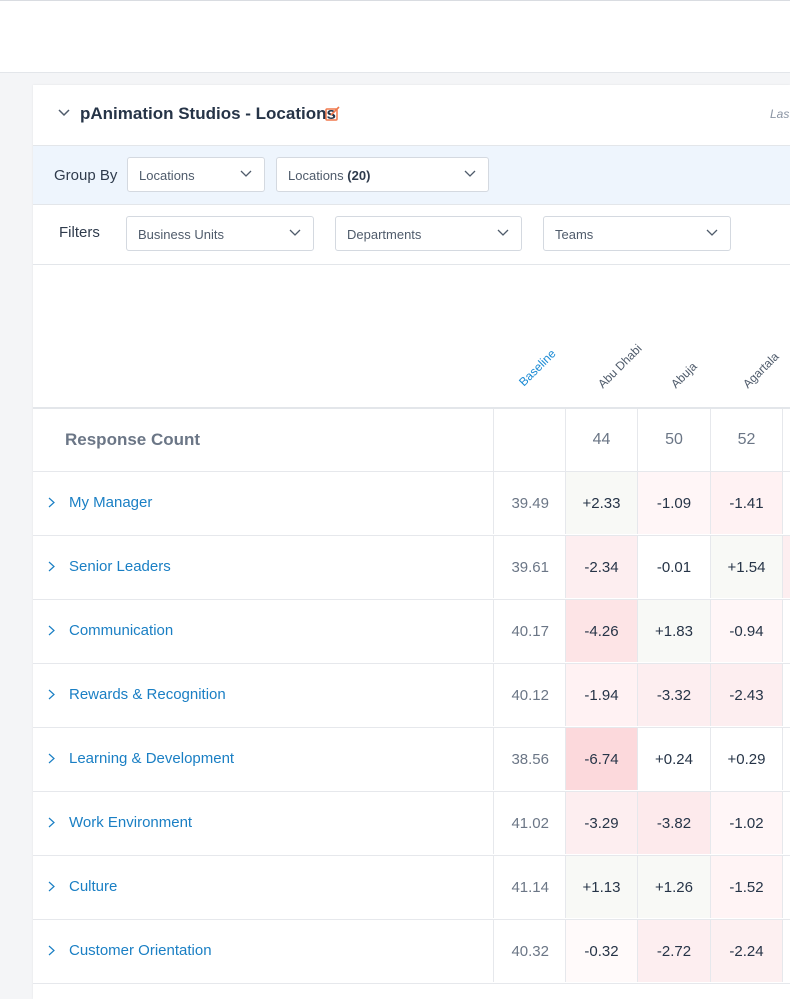  I want to click on group-by-row: Group By Locations Locations (20), so click(411, 175).